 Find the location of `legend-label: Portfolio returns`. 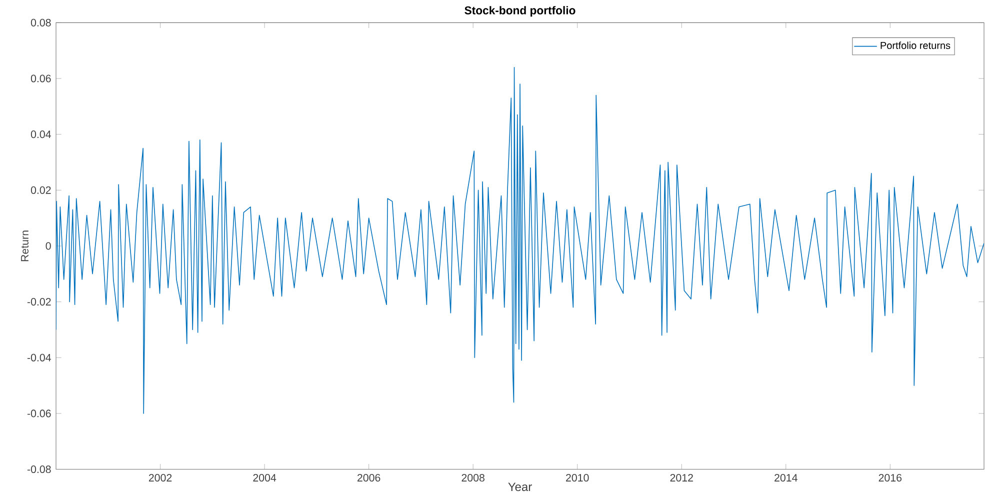

legend-label: Portfolio returns is located at coordinates (915, 46).